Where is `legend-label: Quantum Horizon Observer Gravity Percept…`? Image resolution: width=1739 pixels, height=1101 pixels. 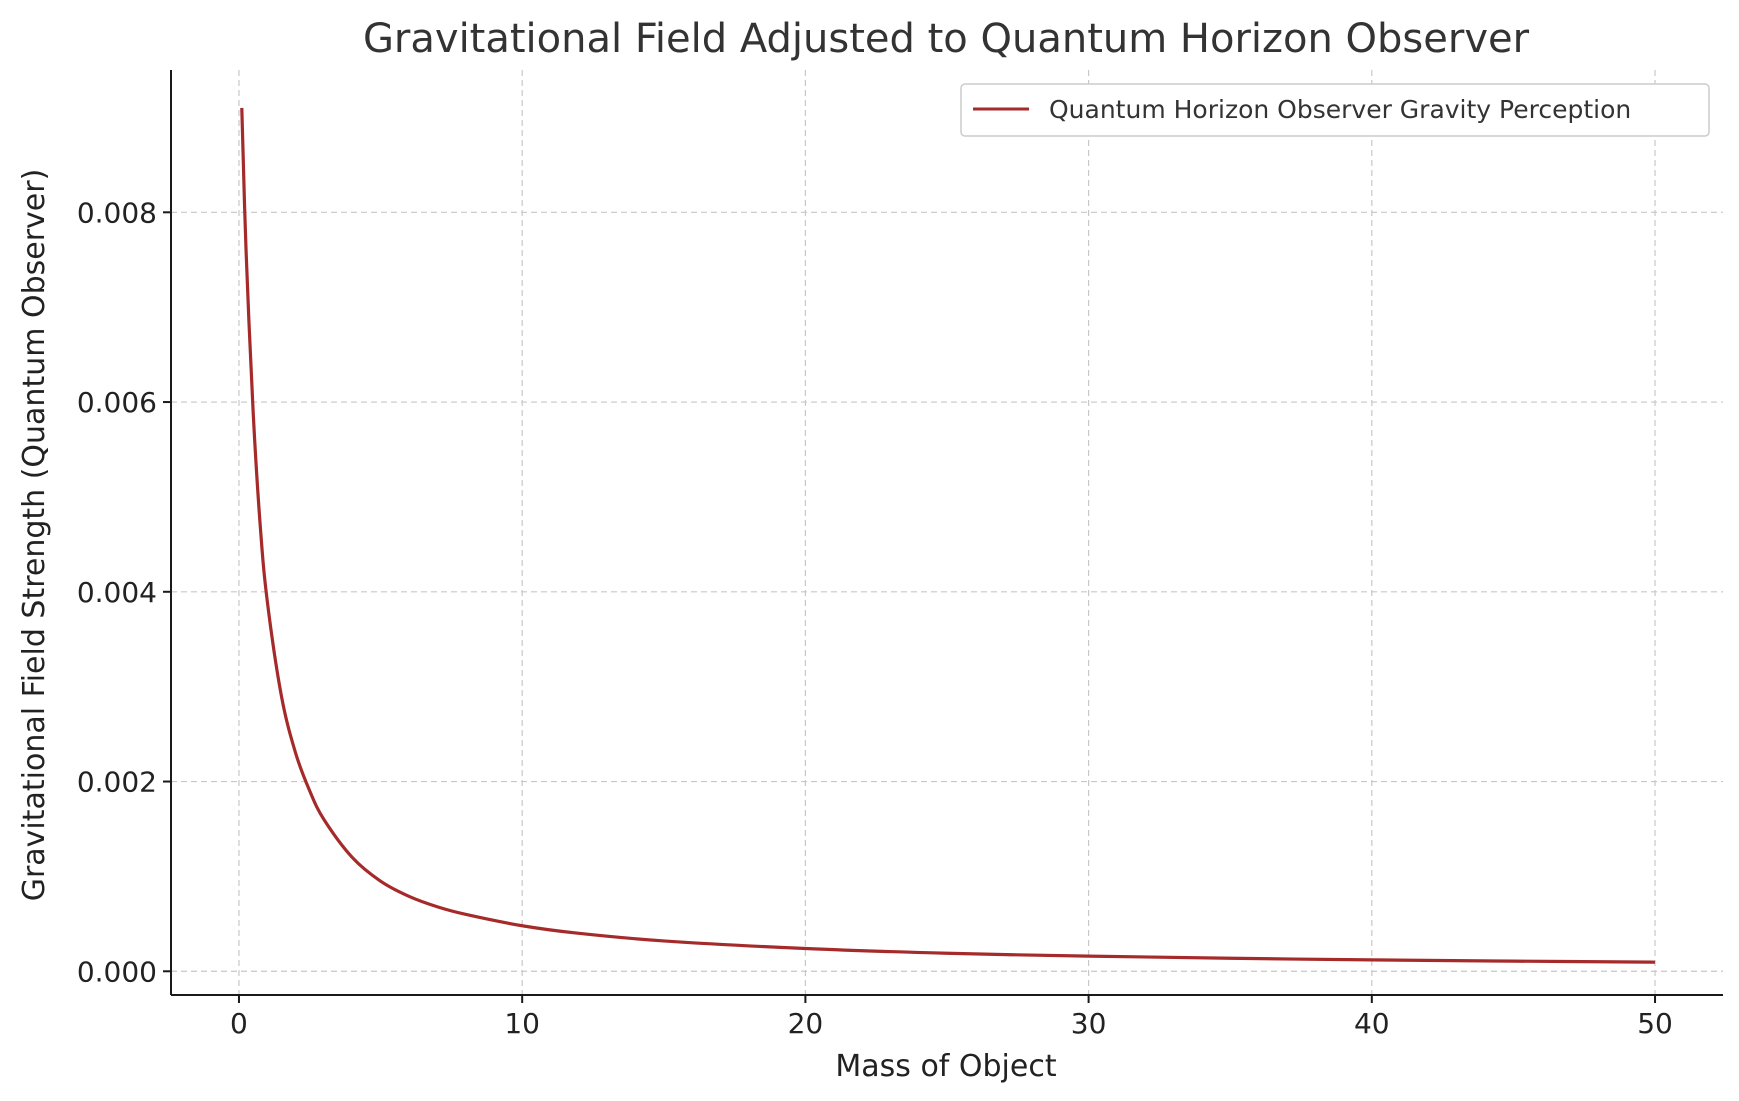
legend-label: Quantum Horizon Observer Gravity Percept… is located at coordinates (1340, 109).